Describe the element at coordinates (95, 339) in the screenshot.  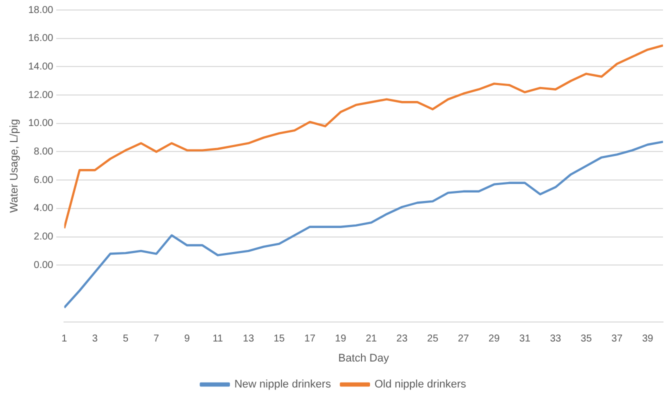
I see `x-tick-label: 3` at that location.